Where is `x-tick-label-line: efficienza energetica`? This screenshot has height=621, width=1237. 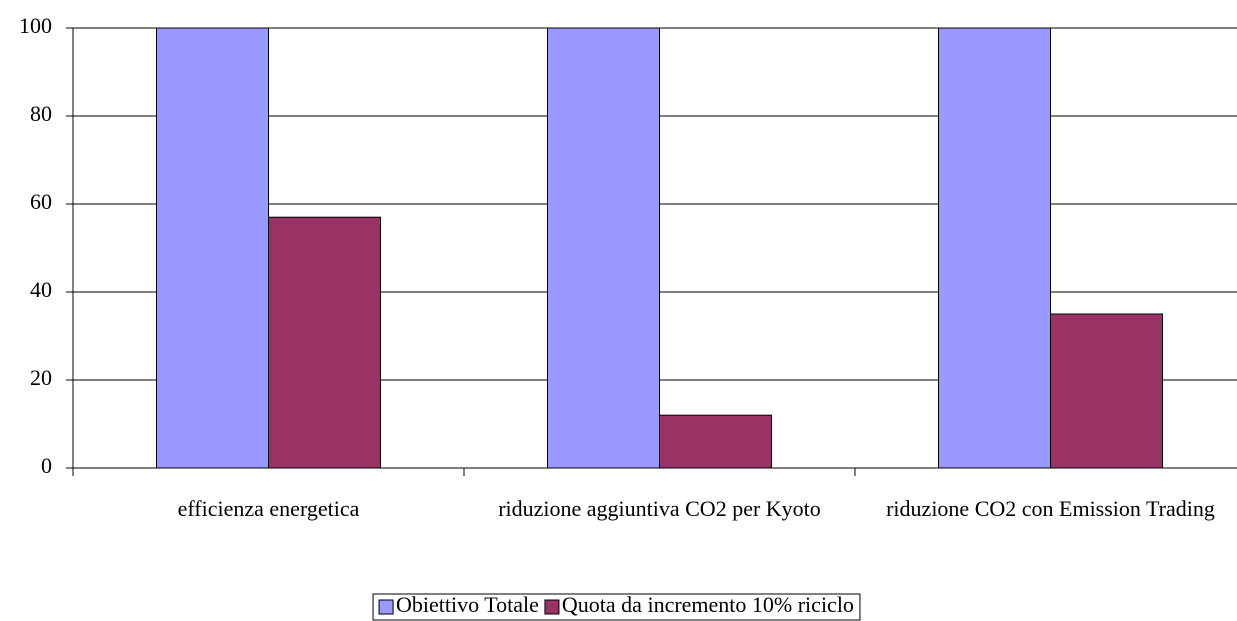
x-tick-label-line: efficienza energetica is located at coordinates (269, 508).